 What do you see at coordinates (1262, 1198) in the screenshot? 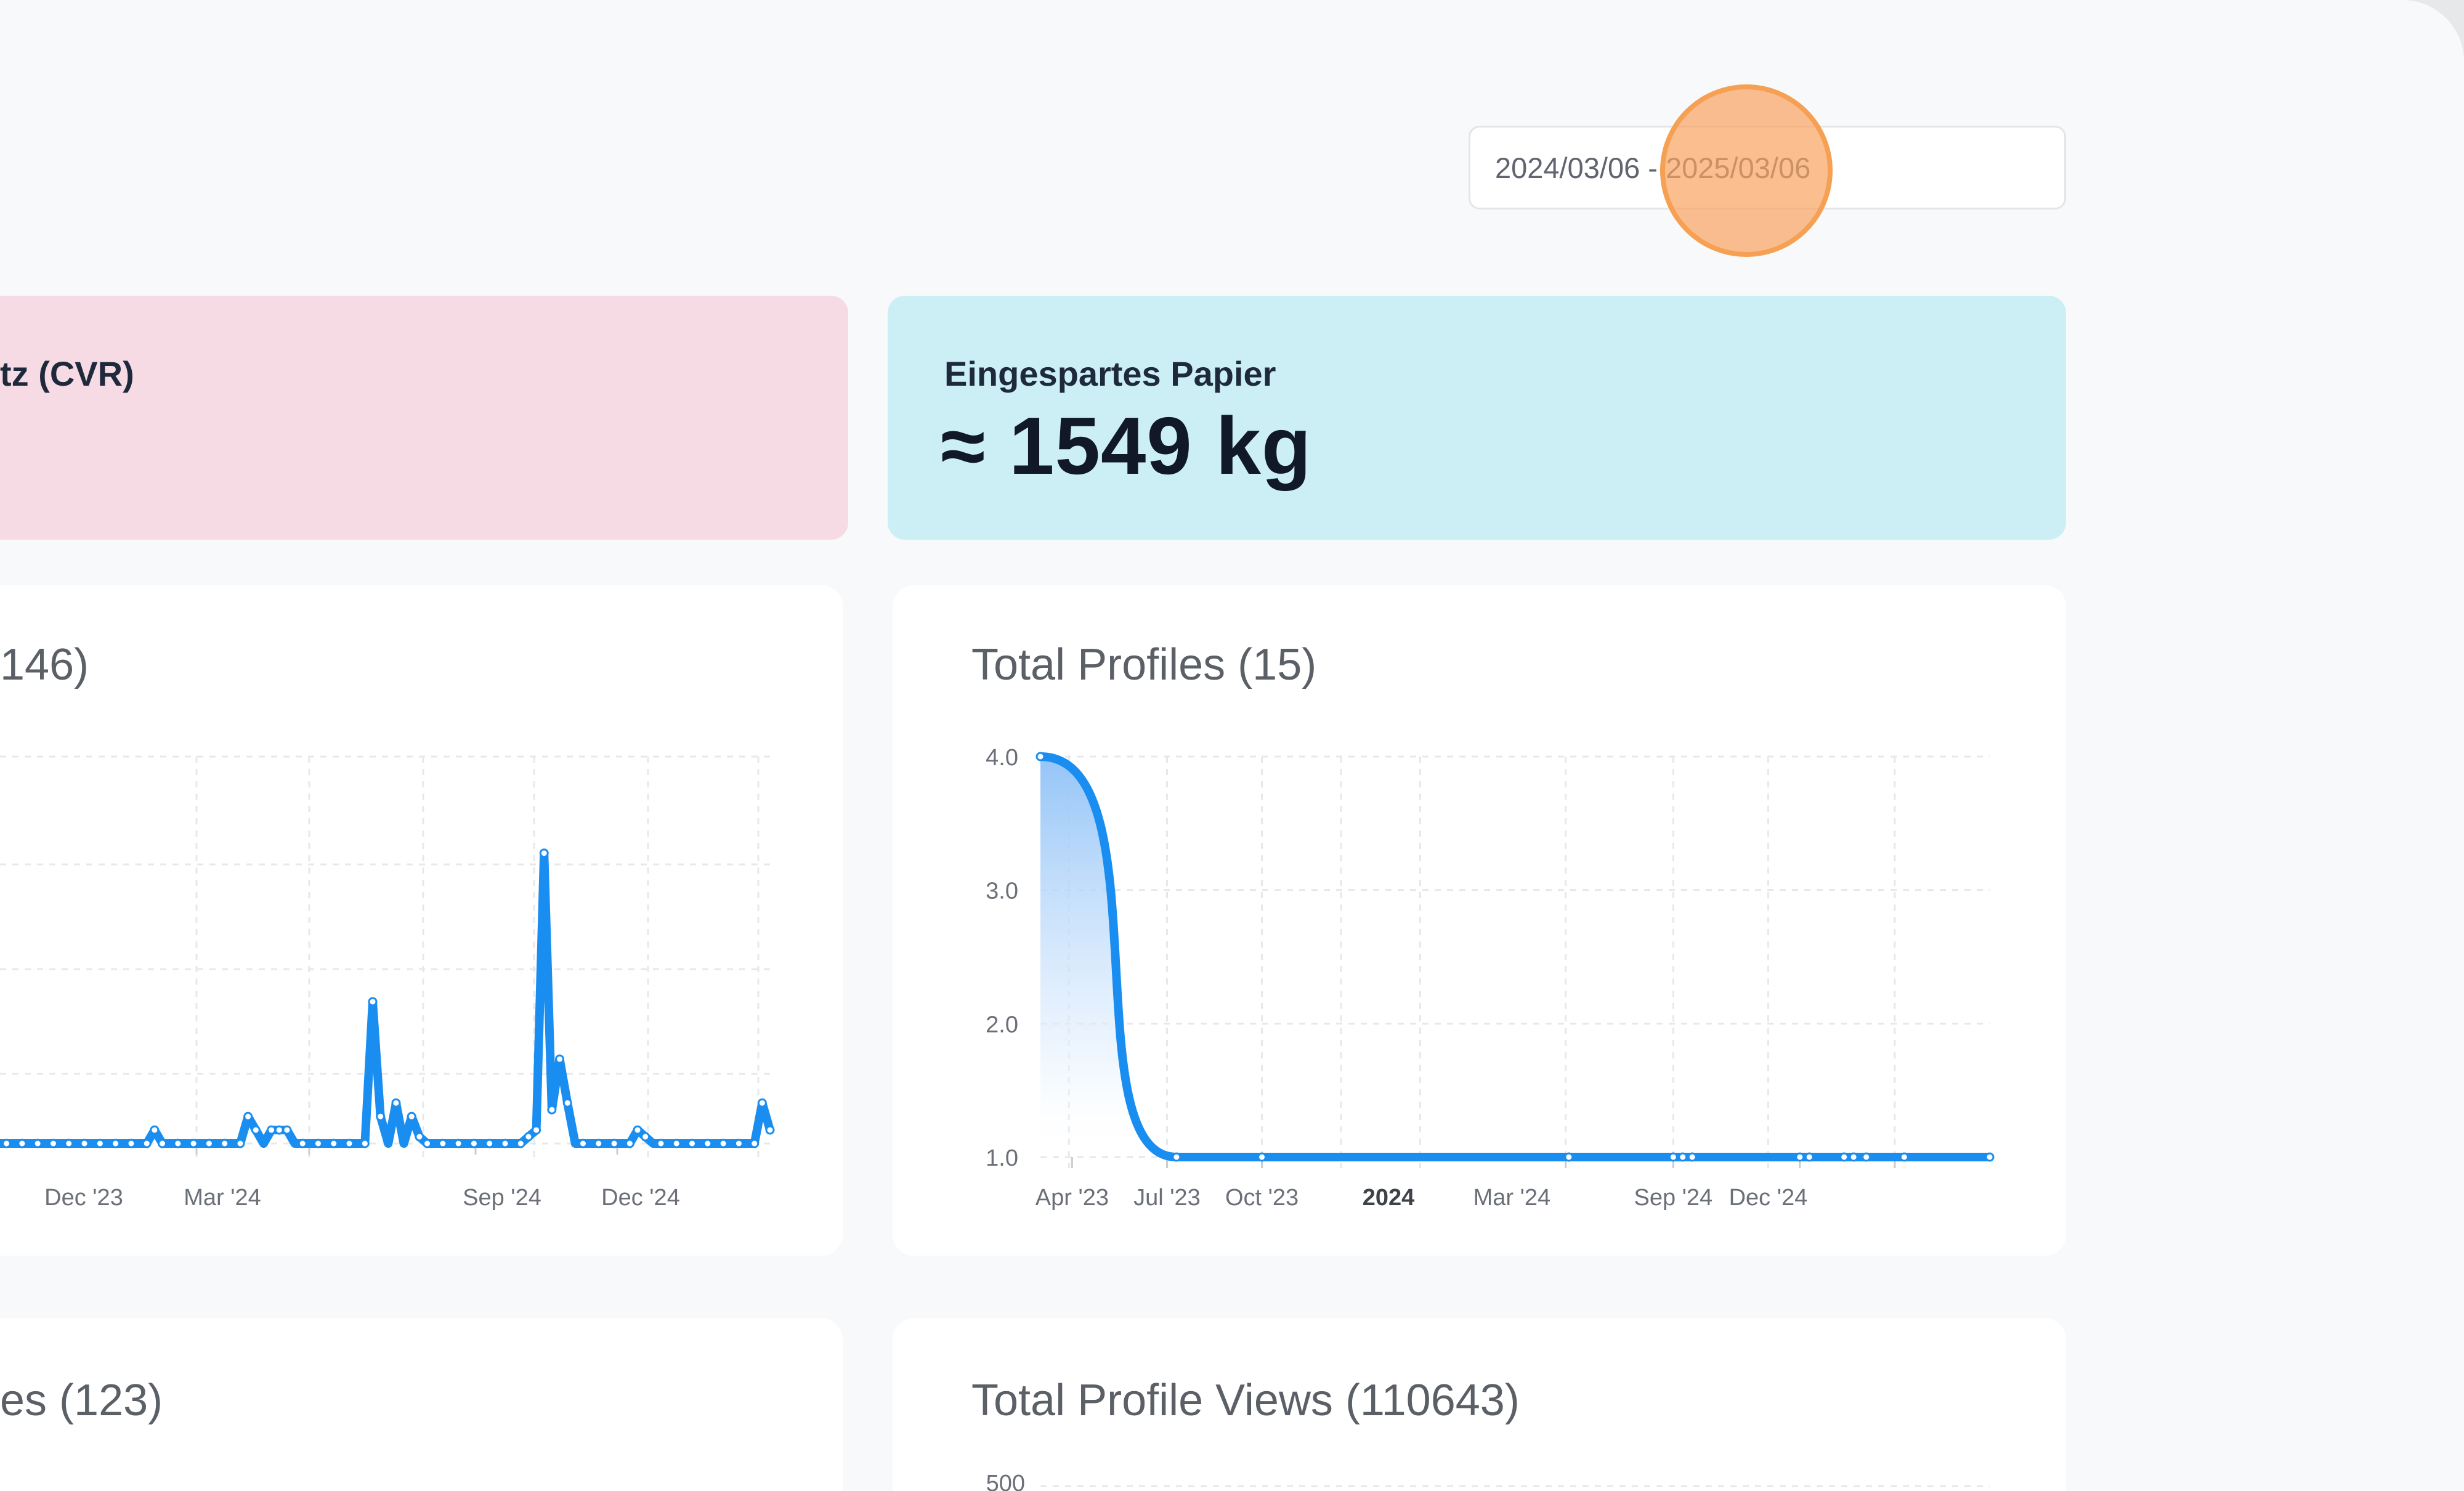
I see `x-tick-label: Oct '23` at bounding box center [1262, 1198].